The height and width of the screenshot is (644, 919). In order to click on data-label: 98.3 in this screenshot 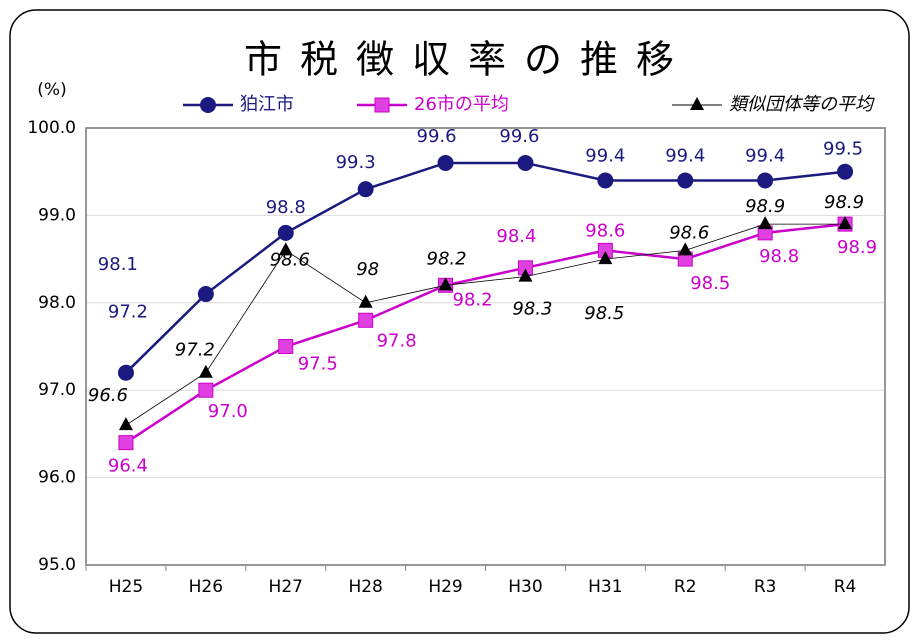, I will do `click(532, 309)`.